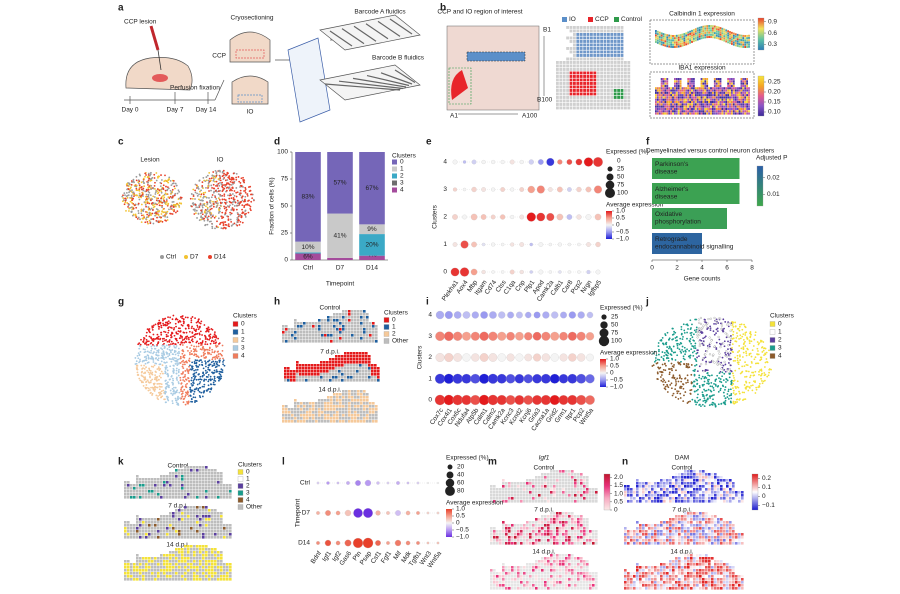 This screenshot has height=594, width=900. What do you see at coordinates (761, 34) in the screenshot?
I see `colorbar` at bounding box center [761, 34].